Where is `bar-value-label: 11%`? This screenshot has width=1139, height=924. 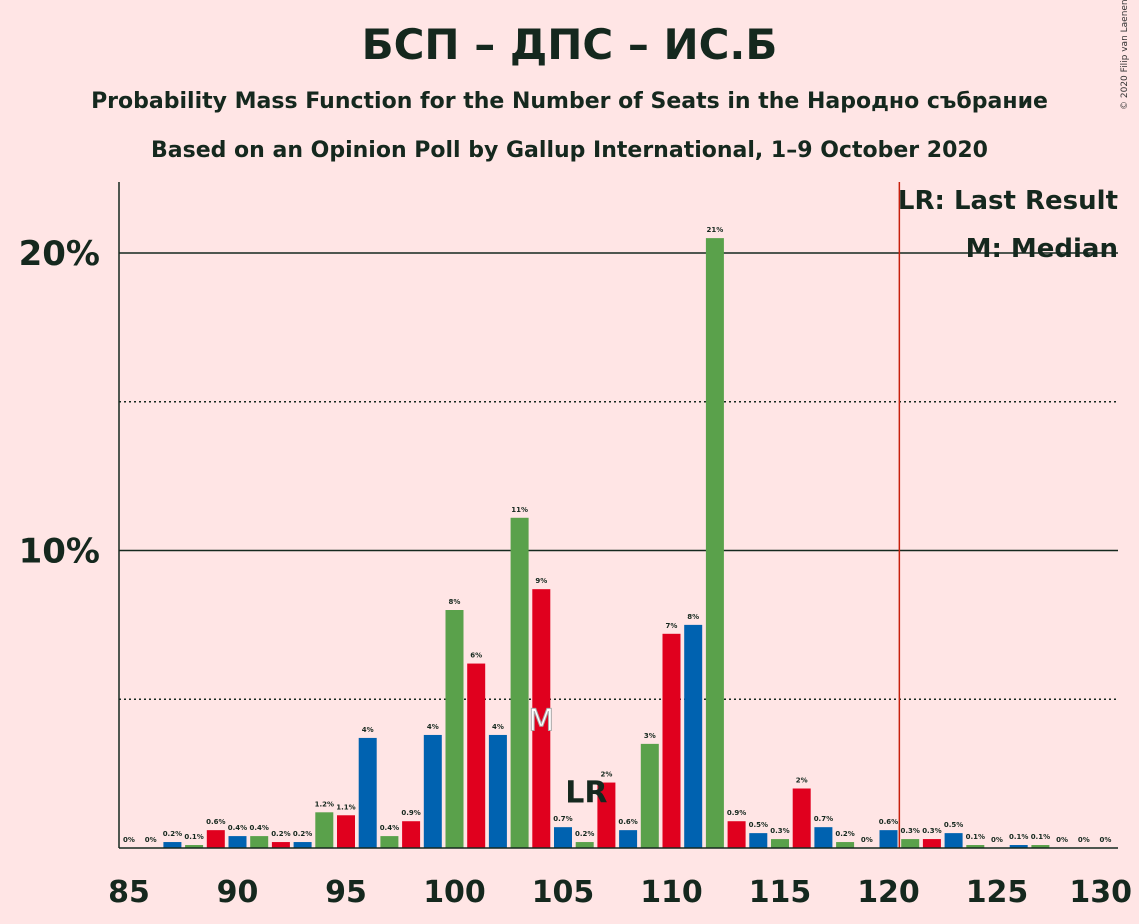 bar-value-label: 11% is located at coordinates (519, 510).